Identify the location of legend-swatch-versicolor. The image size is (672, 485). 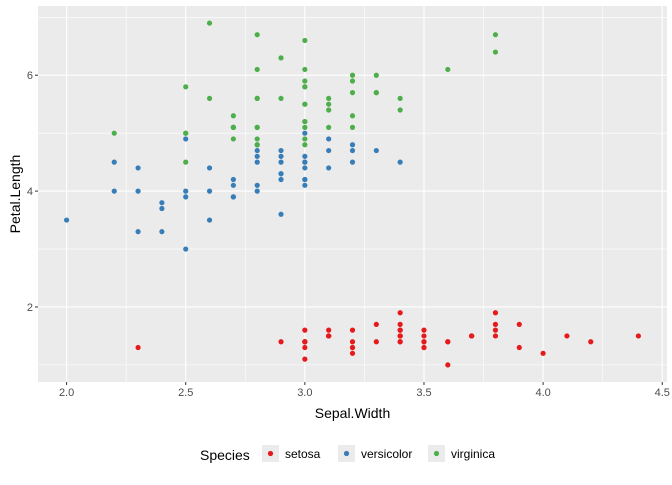
(346, 453).